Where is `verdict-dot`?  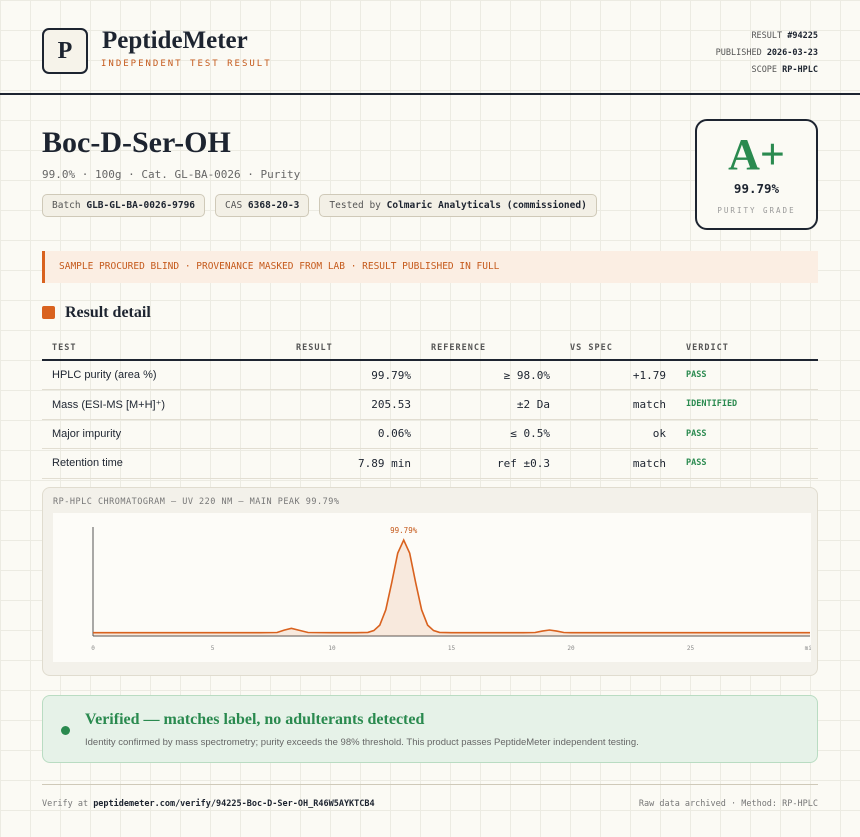
verdict-dot is located at coordinates (65, 730).